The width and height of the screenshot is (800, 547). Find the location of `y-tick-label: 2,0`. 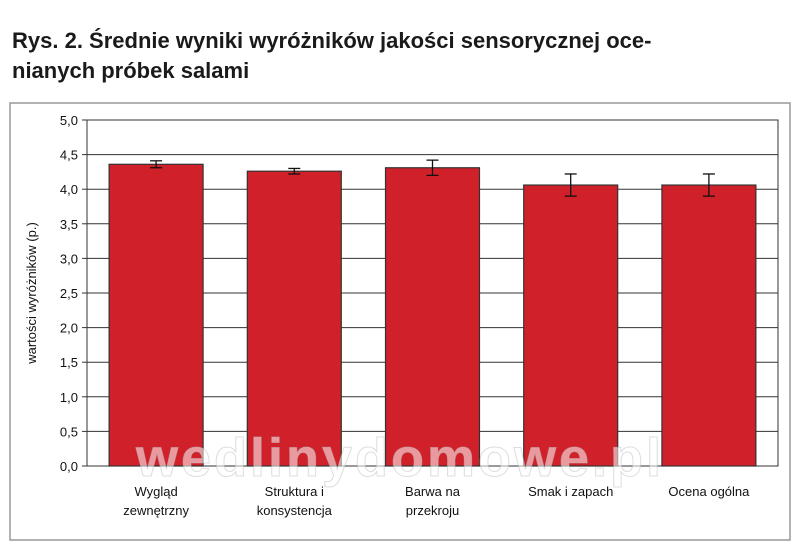

y-tick-label: 2,0 is located at coordinates (69, 328).